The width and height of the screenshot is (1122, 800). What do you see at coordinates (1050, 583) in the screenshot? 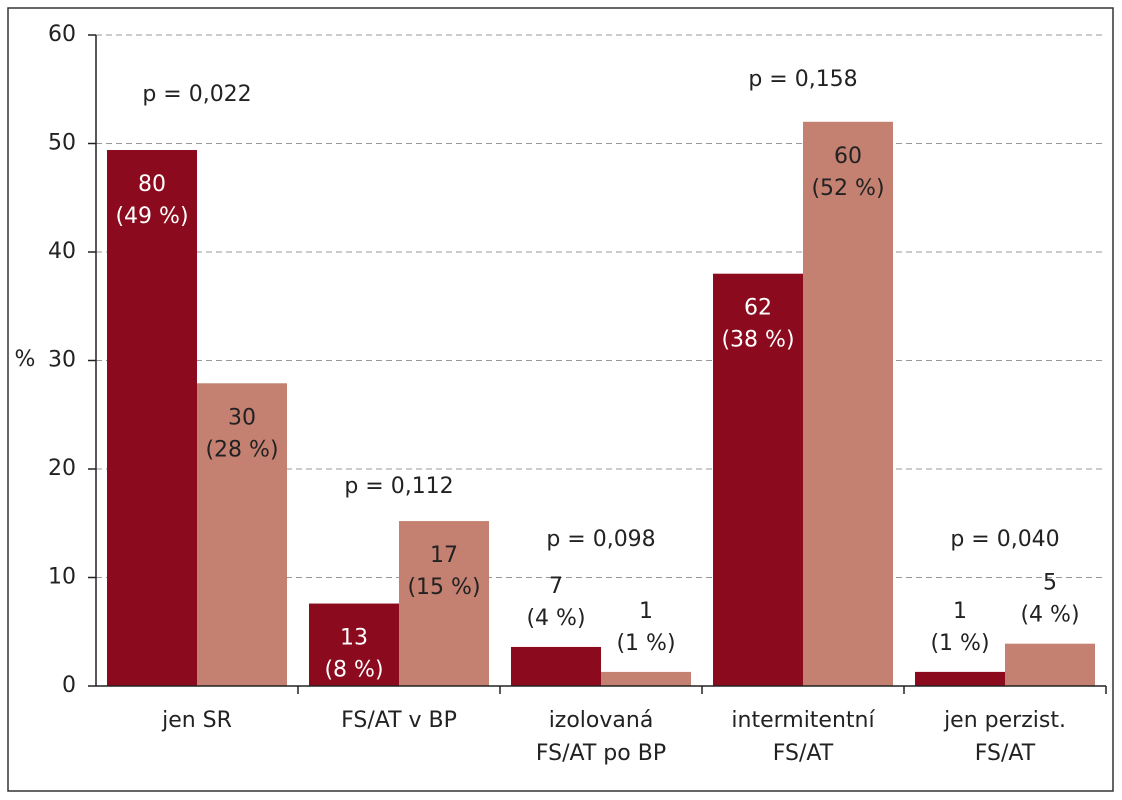
I see `count-label: 5` at bounding box center [1050, 583].